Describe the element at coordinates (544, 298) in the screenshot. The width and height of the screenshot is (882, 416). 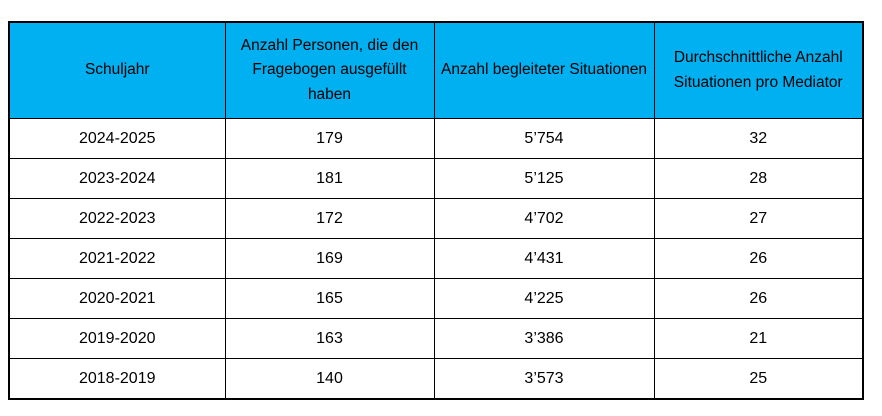
I see `cell-situationen: 4’225` at that location.